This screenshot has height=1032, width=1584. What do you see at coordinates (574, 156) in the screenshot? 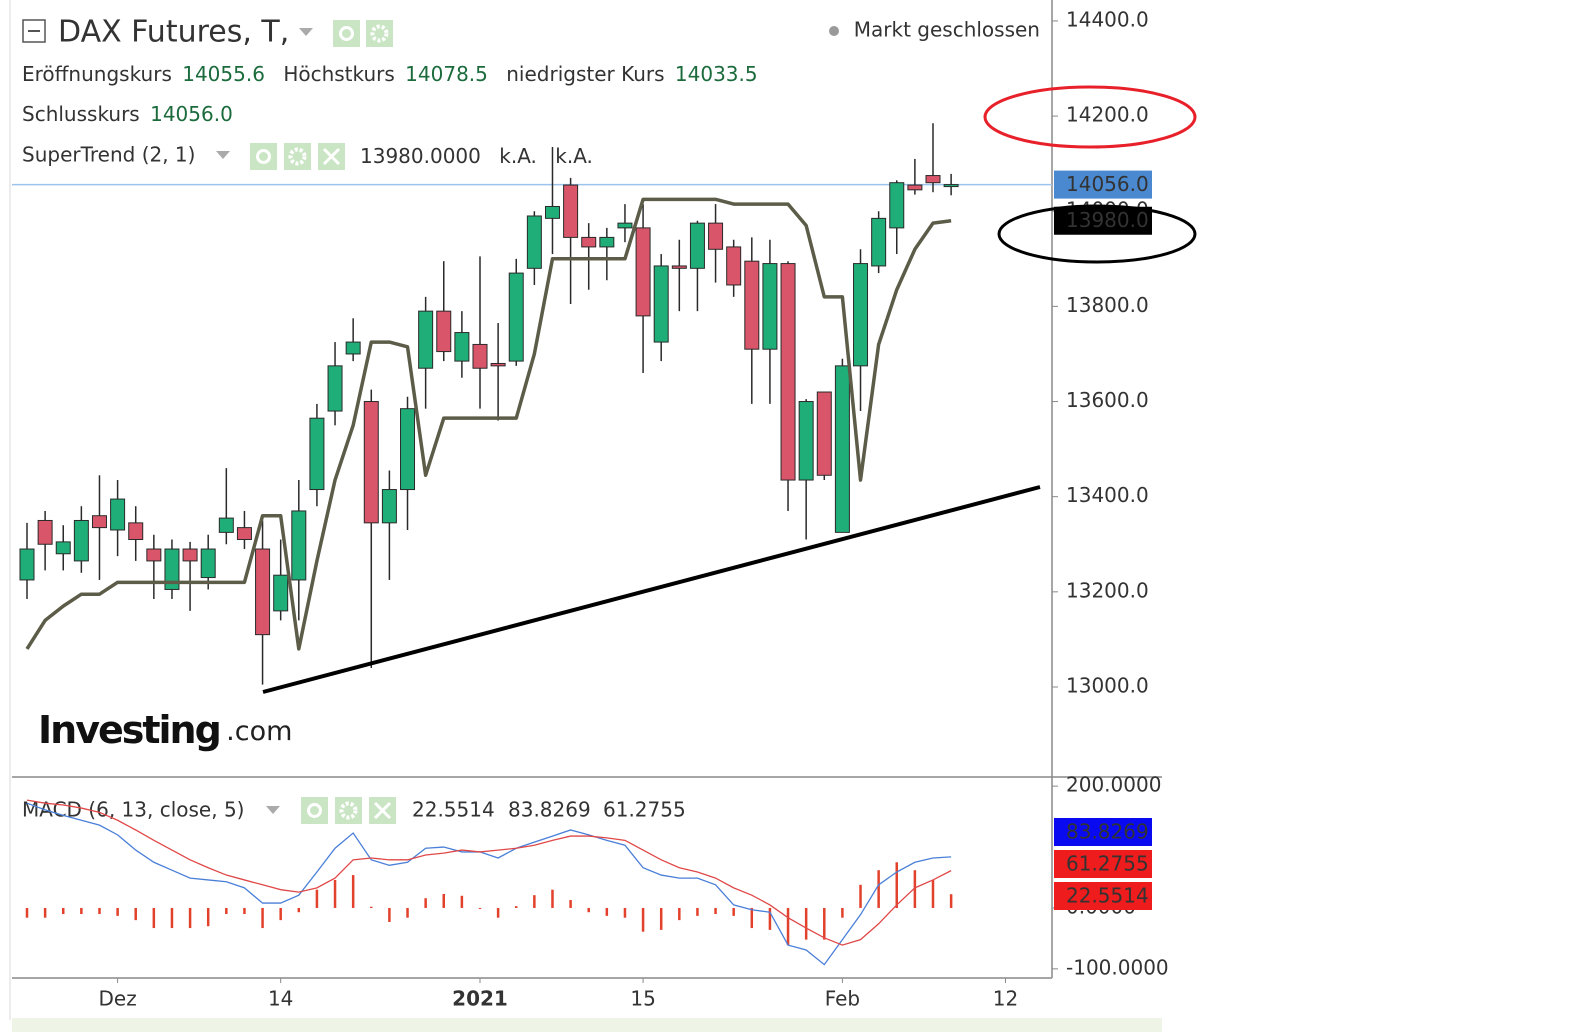
I see `supertrend-na: k.A.` at bounding box center [574, 156].